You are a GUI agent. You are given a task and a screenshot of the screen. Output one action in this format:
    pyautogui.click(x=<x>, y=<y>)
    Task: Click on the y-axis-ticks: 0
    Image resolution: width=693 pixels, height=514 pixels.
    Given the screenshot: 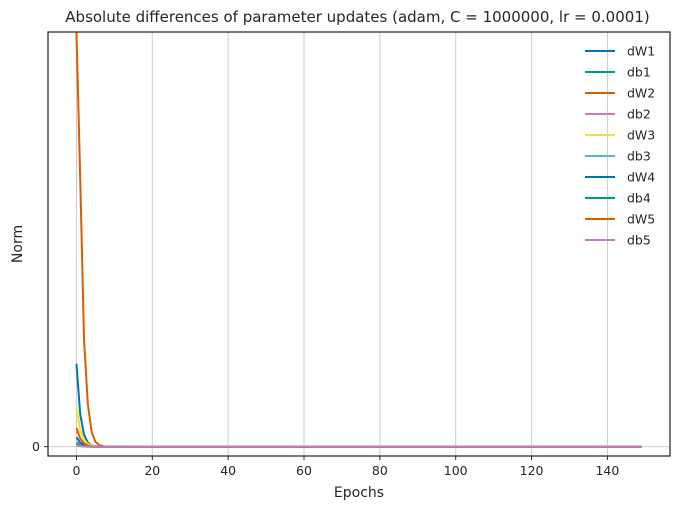 What is the action you would take?
    pyautogui.click(x=40, y=446)
    